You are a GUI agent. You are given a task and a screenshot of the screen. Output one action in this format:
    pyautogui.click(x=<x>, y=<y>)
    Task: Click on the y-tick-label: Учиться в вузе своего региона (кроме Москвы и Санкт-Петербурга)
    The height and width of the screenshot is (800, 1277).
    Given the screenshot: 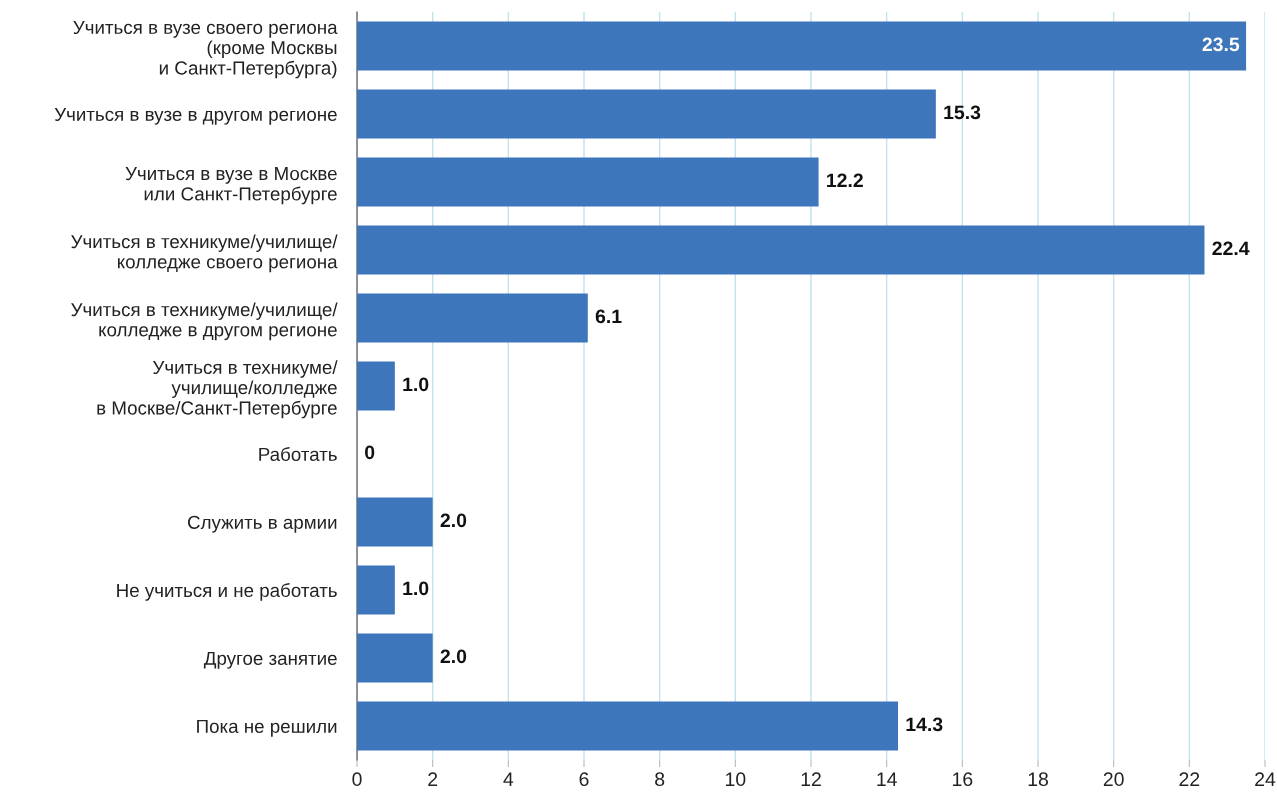 What is the action you would take?
    pyautogui.click(x=205, y=49)
    